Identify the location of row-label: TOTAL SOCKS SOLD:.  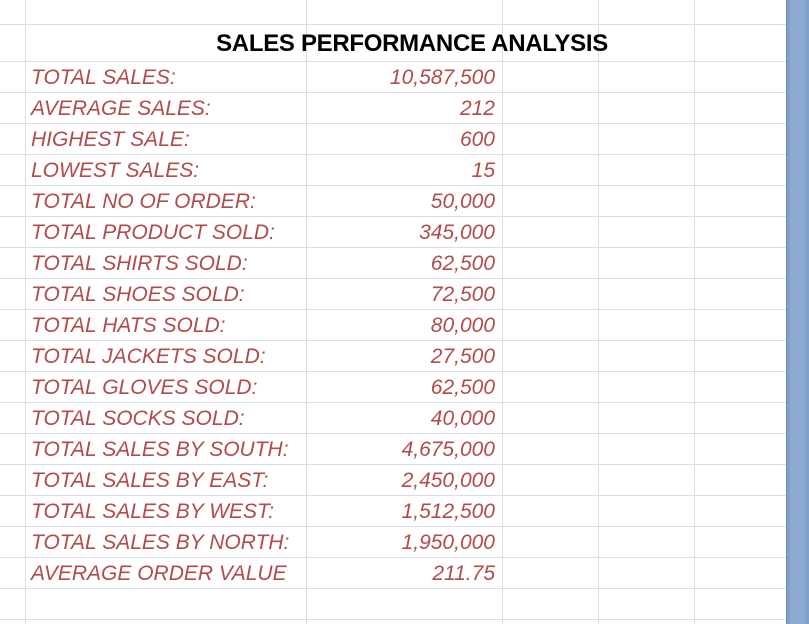
(138, 418).